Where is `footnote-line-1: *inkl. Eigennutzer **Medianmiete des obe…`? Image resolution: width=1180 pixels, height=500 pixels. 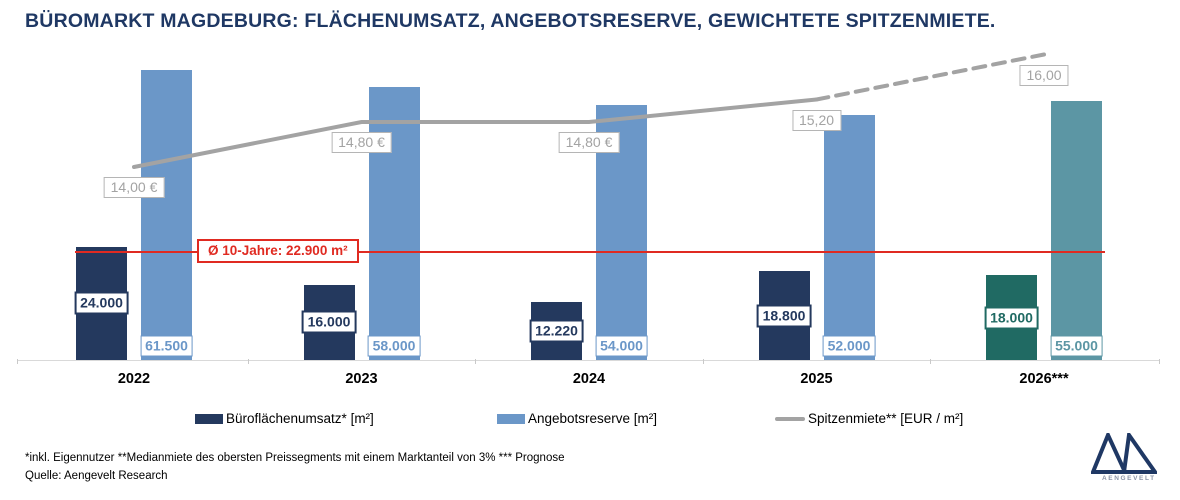
footnote-line-1: *inkl. Eigennutzer **Medianmiete des obe… is located at coordinates (295, 458).